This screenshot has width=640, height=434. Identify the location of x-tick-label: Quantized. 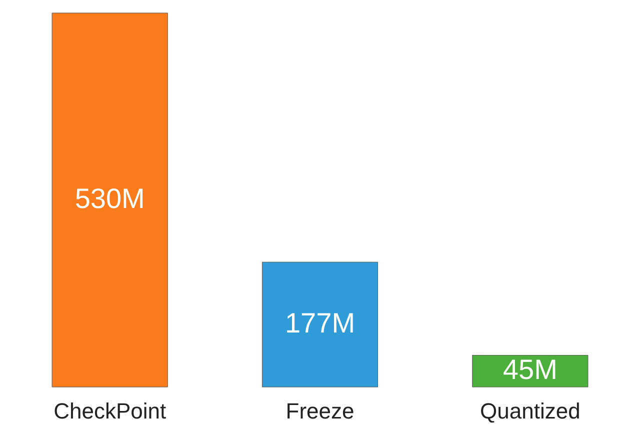
(530, 411).